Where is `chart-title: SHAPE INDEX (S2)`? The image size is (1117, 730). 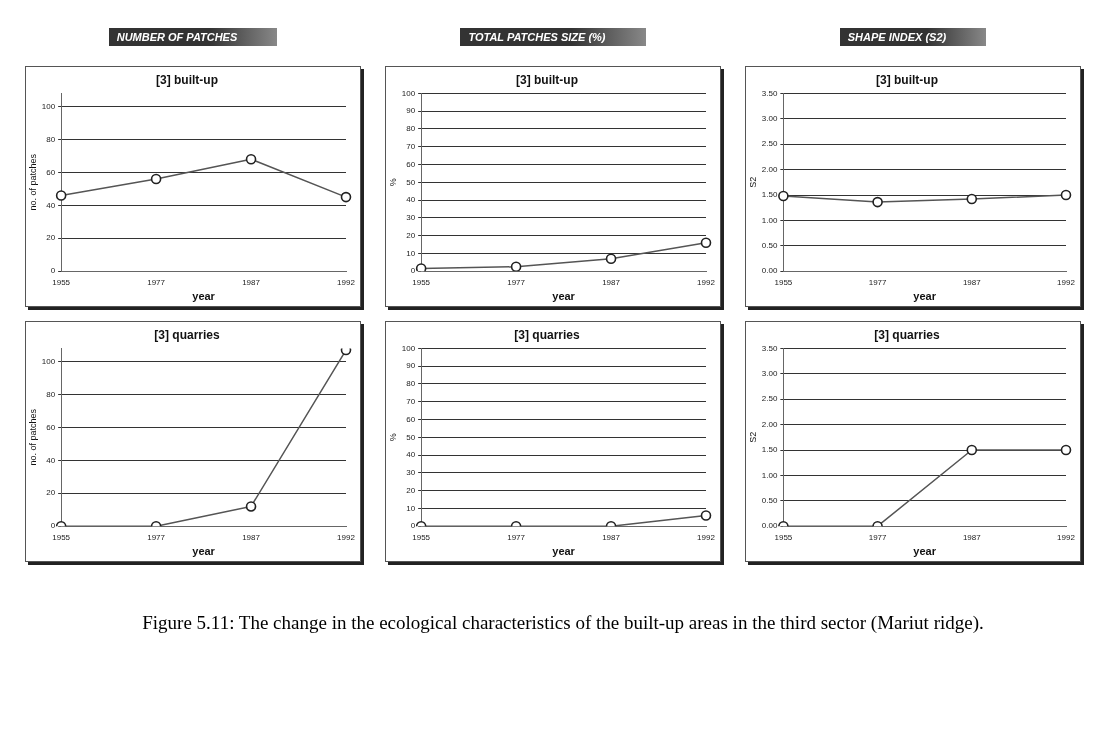
chart-title: SHAPE INDEX (S2) is located at coordinates (913, 37).